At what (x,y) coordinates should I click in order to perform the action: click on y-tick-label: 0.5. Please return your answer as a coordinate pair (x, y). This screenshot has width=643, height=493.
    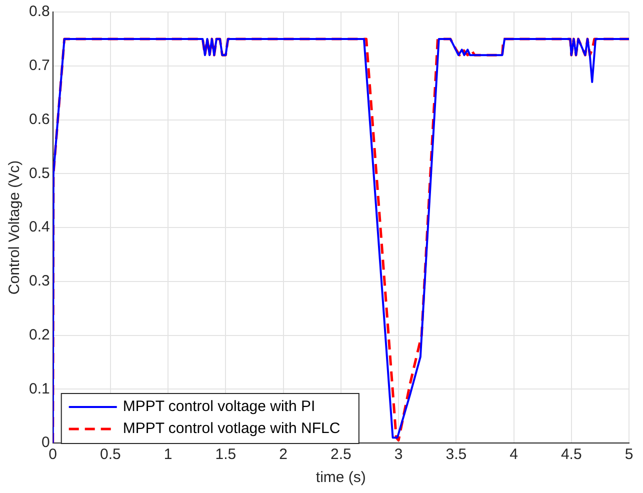
    Looking at the image, I should click on (39, 173).